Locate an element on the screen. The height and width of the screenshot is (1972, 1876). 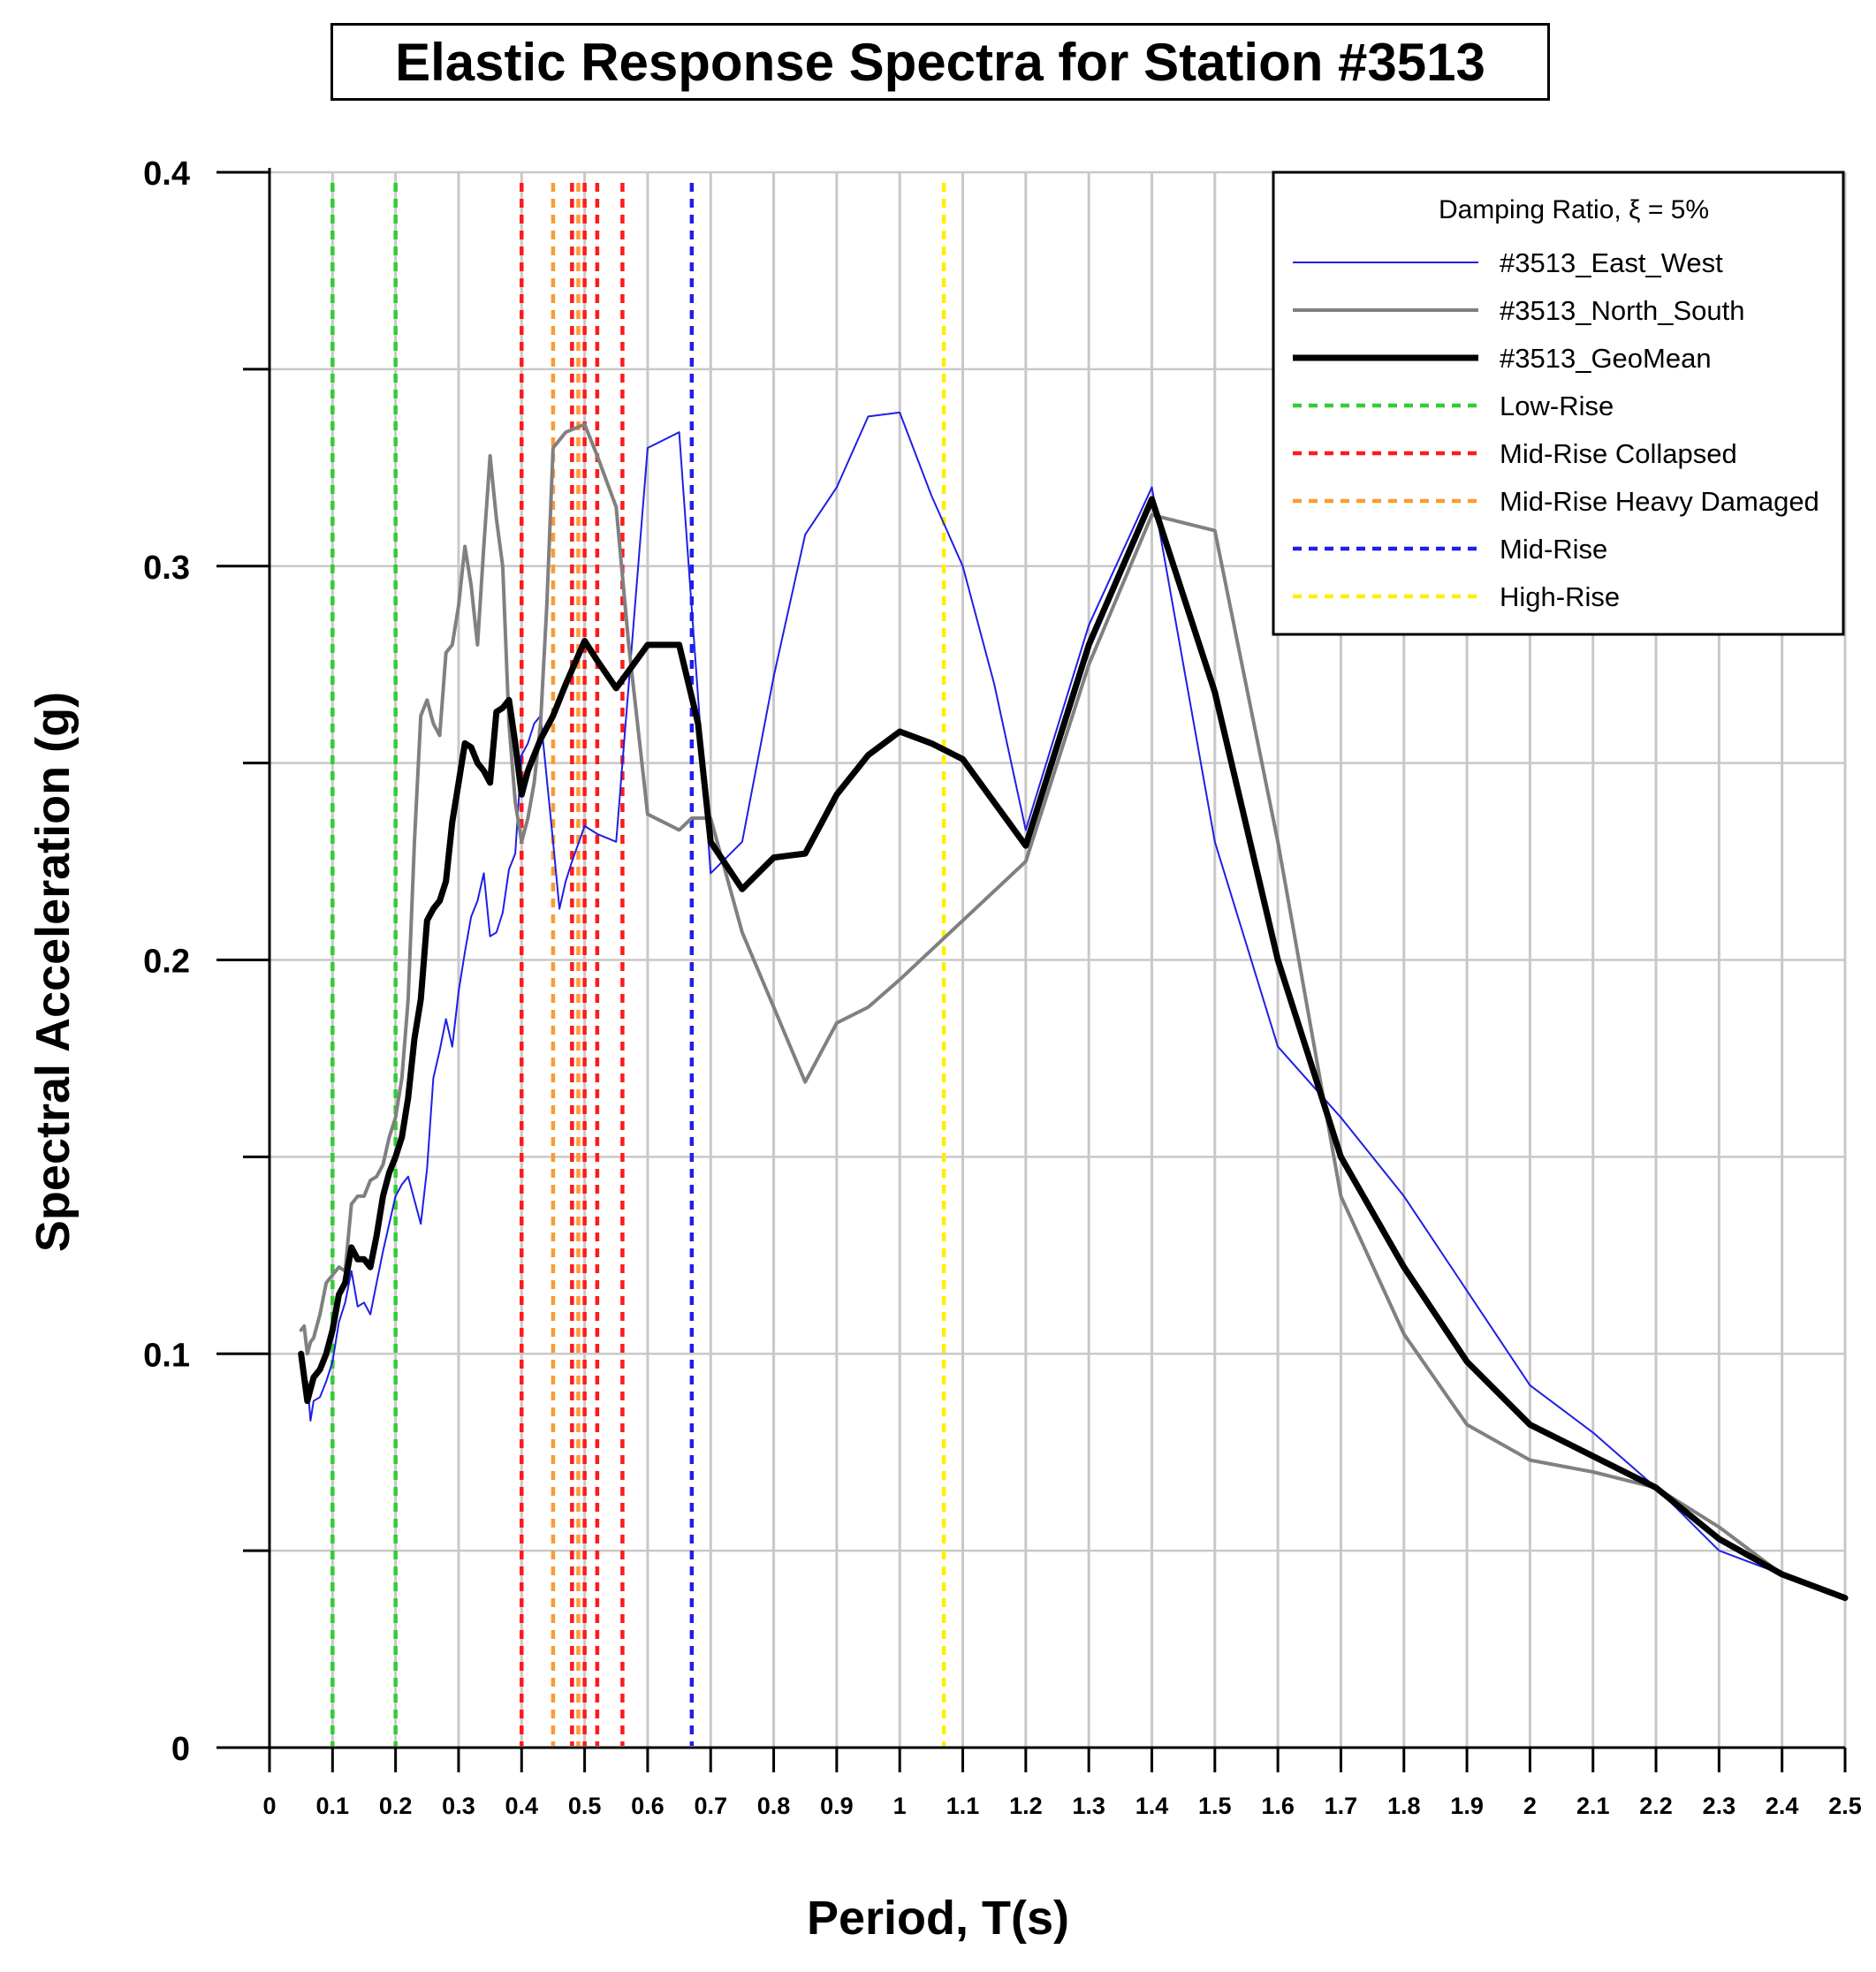
legend-box is located at coordinates (1558, 404).